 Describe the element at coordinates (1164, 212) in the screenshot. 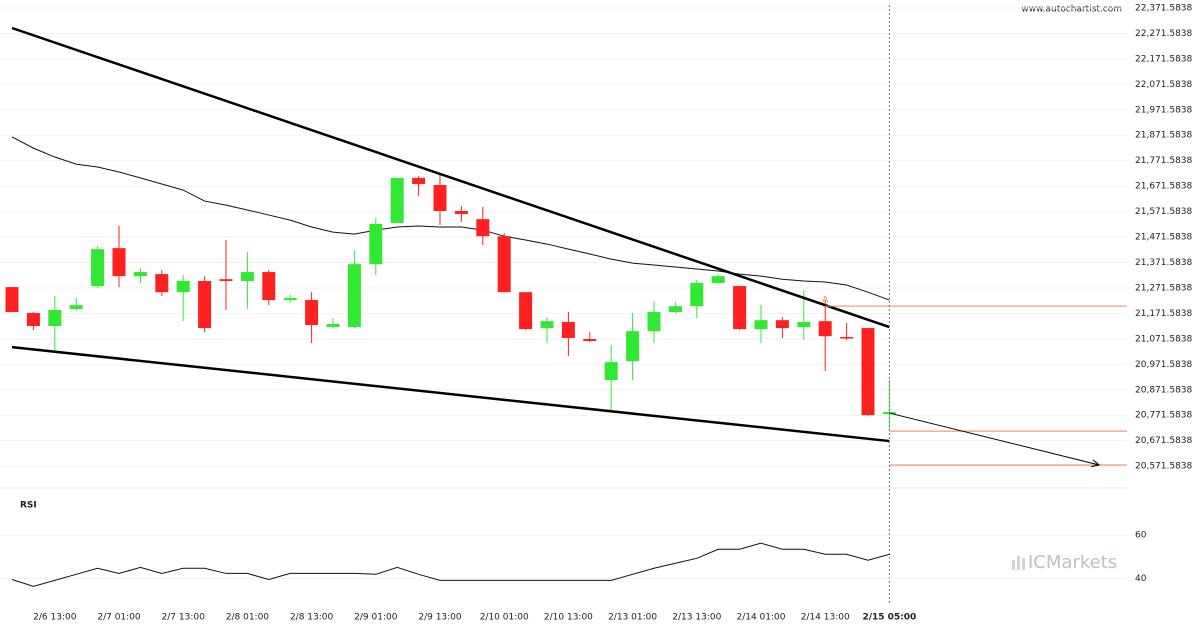

I see `y-tick-label: 21,571.5838` at that location.